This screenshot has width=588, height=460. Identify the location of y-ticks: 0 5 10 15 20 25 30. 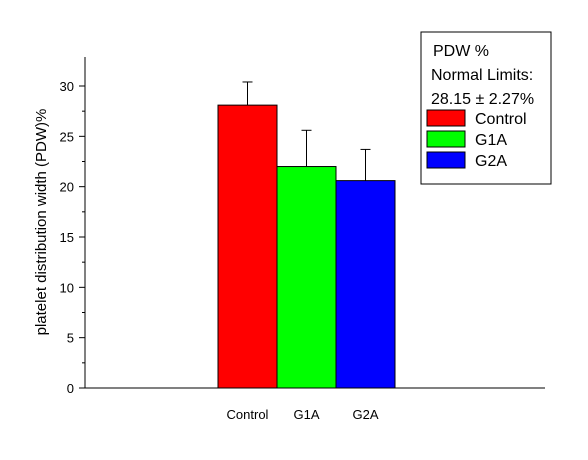
(72, 237).